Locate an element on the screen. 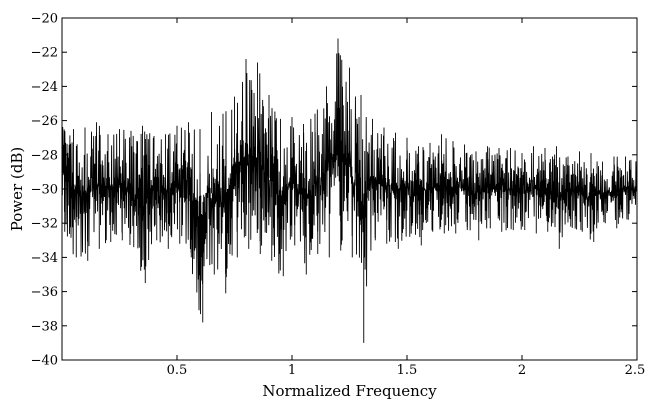  y-tick-label: −20 is located at coordinates (44, 19).